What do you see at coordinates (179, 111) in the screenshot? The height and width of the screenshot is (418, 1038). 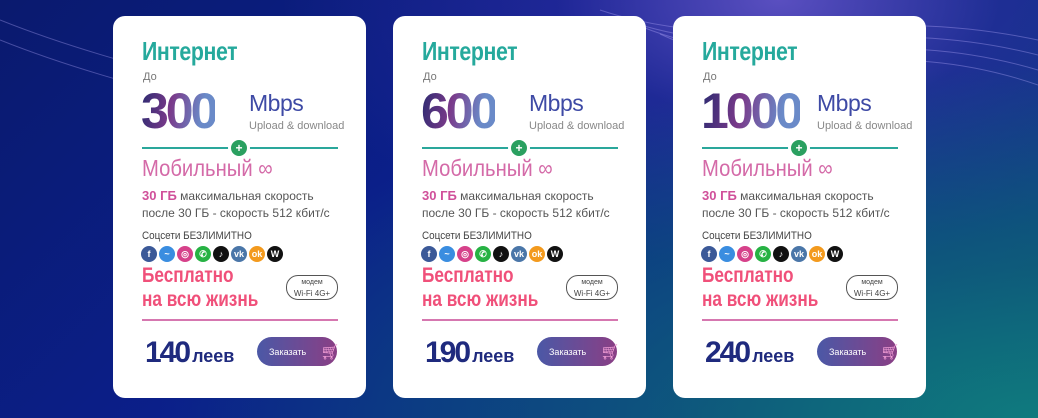 I see `speed-value: 300` at bounding box center [179, 111].